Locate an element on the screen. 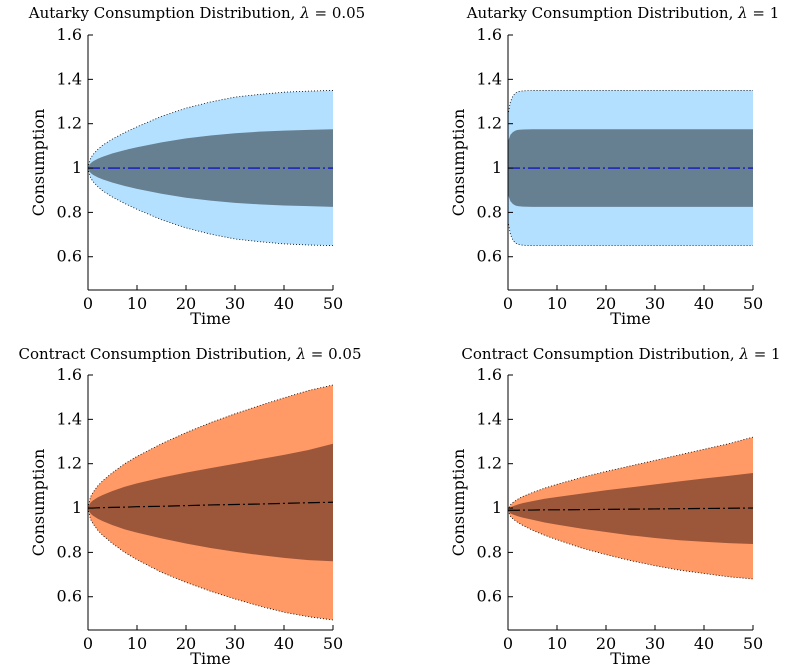  chart-title: Contract Consumption Distribution, λ = 1 is located at coordinates (620, 354).